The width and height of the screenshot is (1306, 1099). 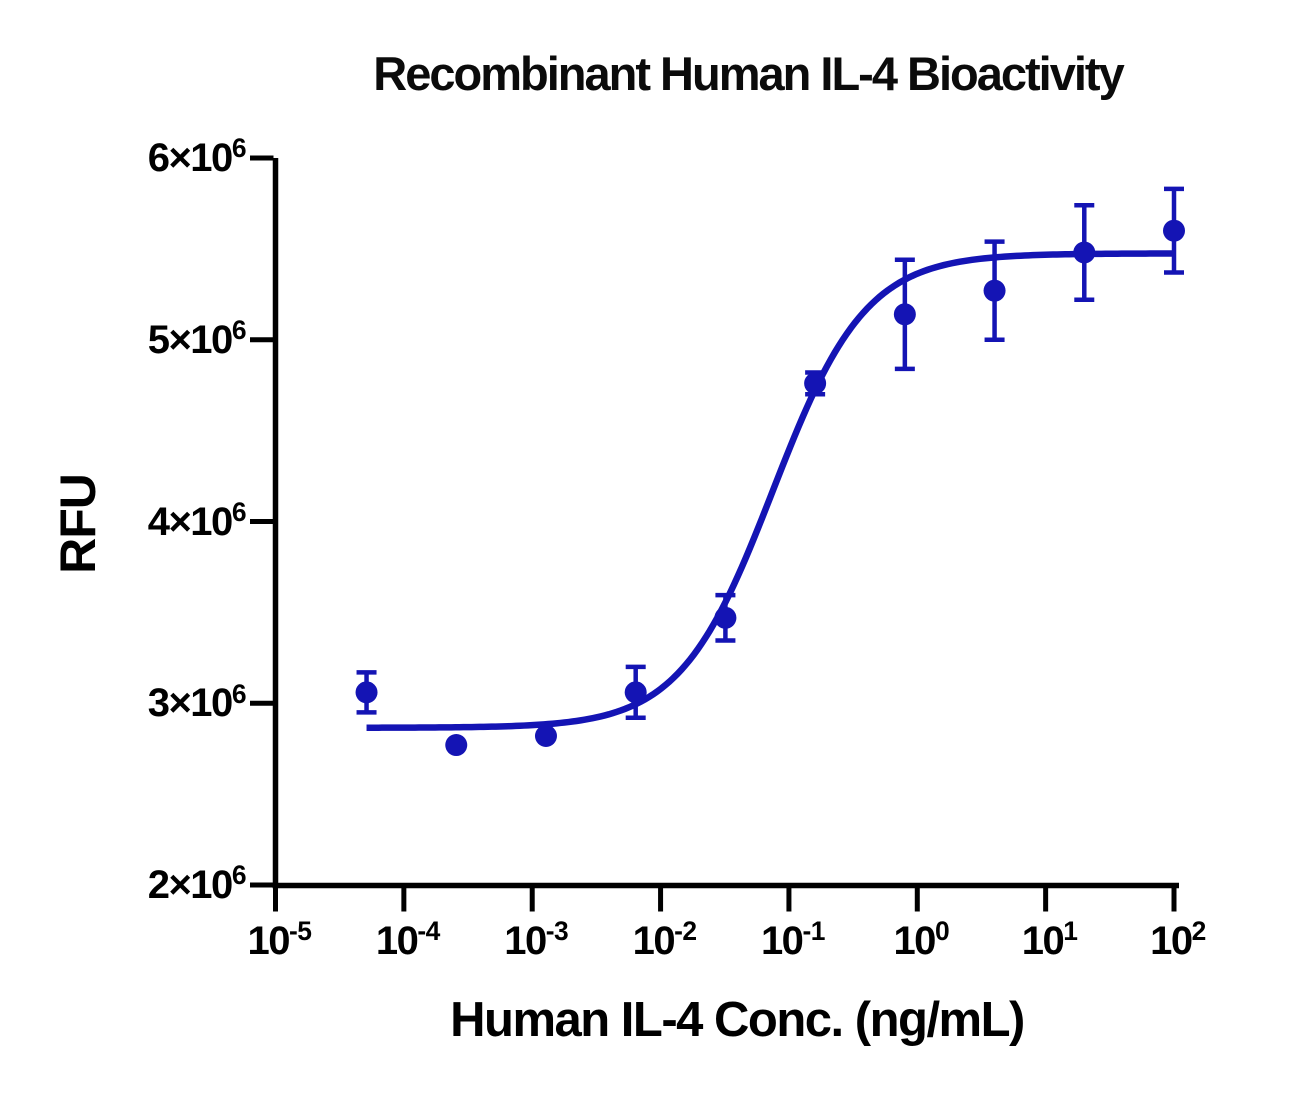 I want to click on x-tick-label-exponent: -1, so click(x=813, y=931).